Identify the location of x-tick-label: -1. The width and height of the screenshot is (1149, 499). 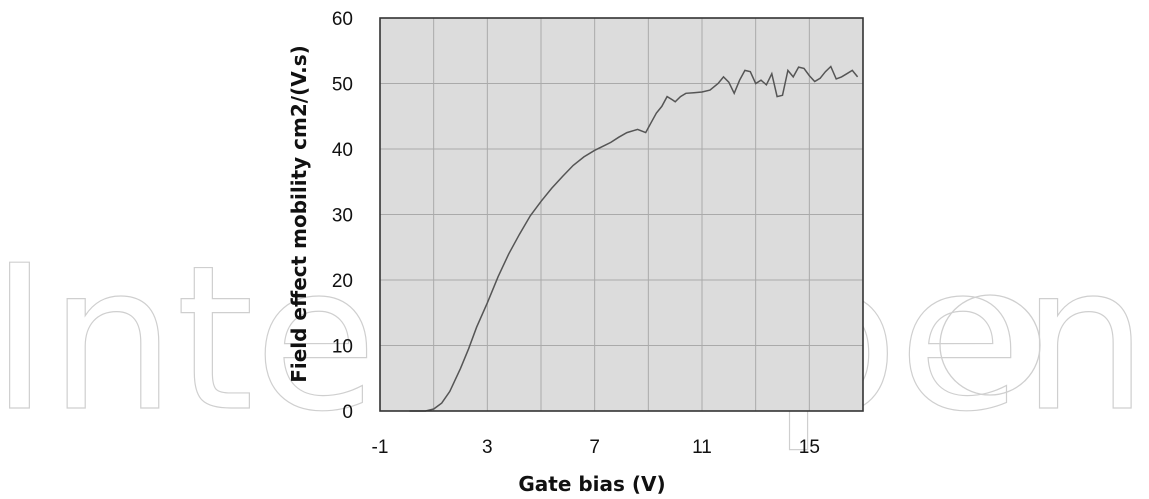
(380, 447).